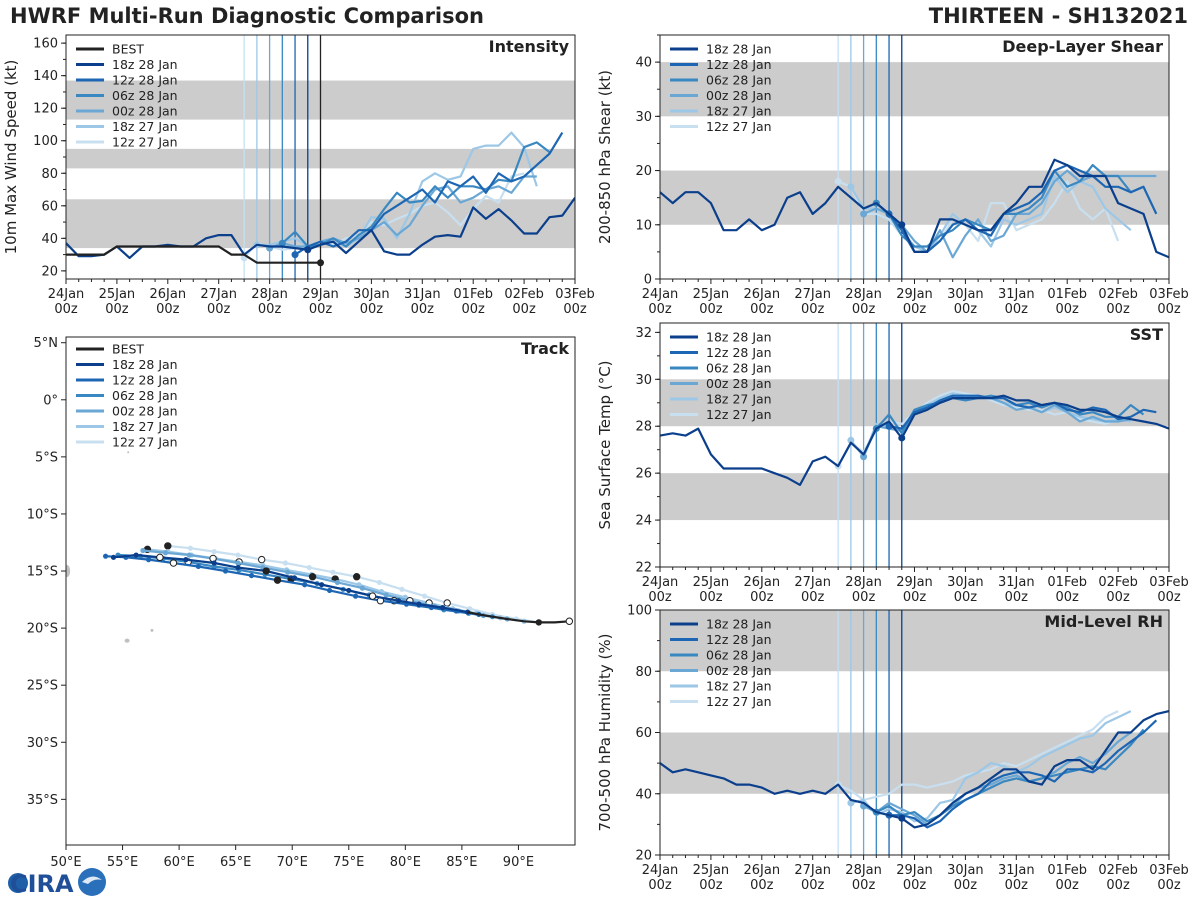 Image resolution: width=1200 pixels, height=900 pixels. Describe the element at coordinates (518, 862) in the screenshot. I see `x-tick-label: 90°E` at that location.